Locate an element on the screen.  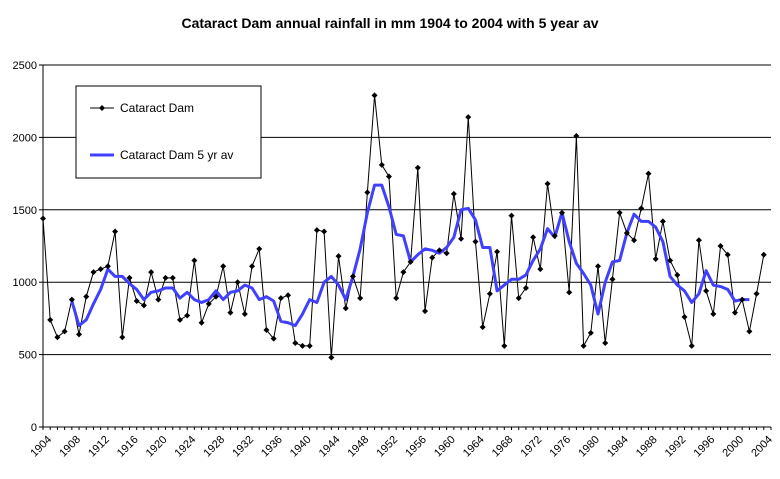
x-tick-label: 1972 is located at coordinates (532, 447).